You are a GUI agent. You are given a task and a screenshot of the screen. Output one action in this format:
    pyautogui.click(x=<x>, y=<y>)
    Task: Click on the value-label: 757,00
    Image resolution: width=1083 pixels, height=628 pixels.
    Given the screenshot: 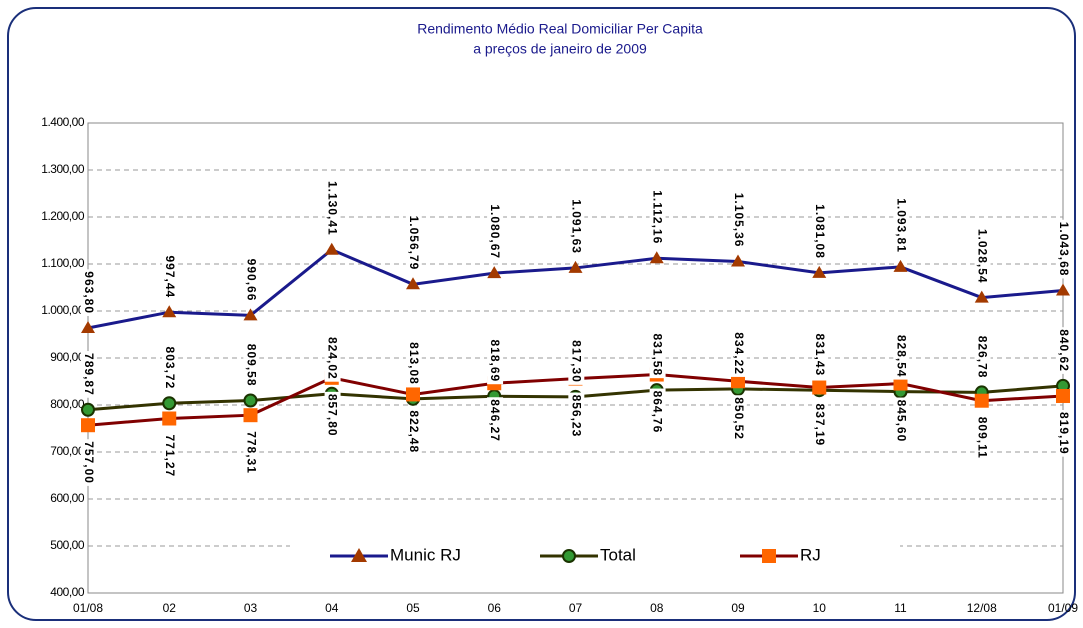 What is the action you would take?
    pyautogui.click(x=89, y=462)
    